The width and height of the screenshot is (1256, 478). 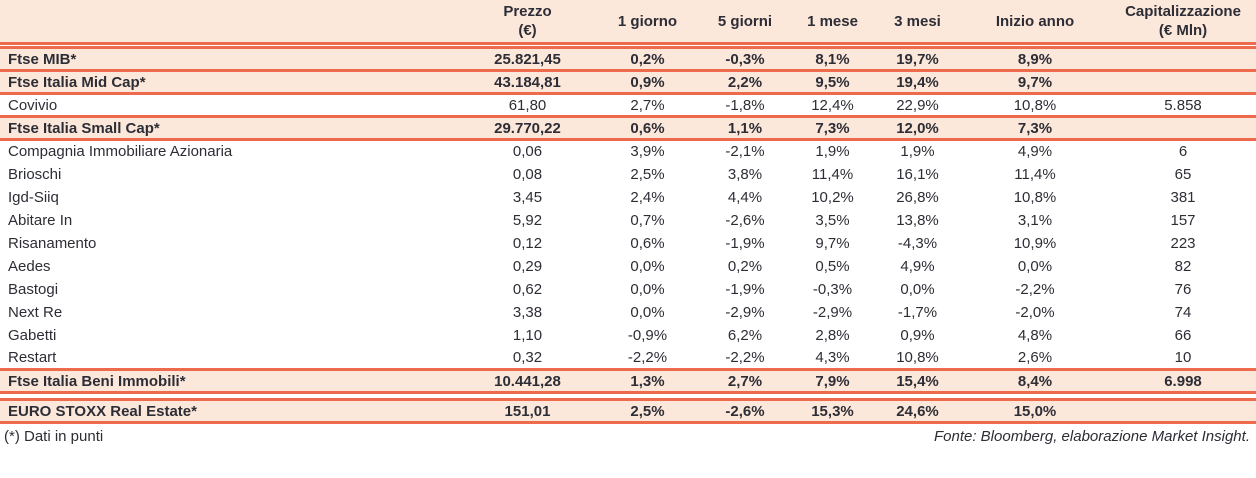 I want to click on cell-capitalizzazione: 76, so click(x=1183, y=289).